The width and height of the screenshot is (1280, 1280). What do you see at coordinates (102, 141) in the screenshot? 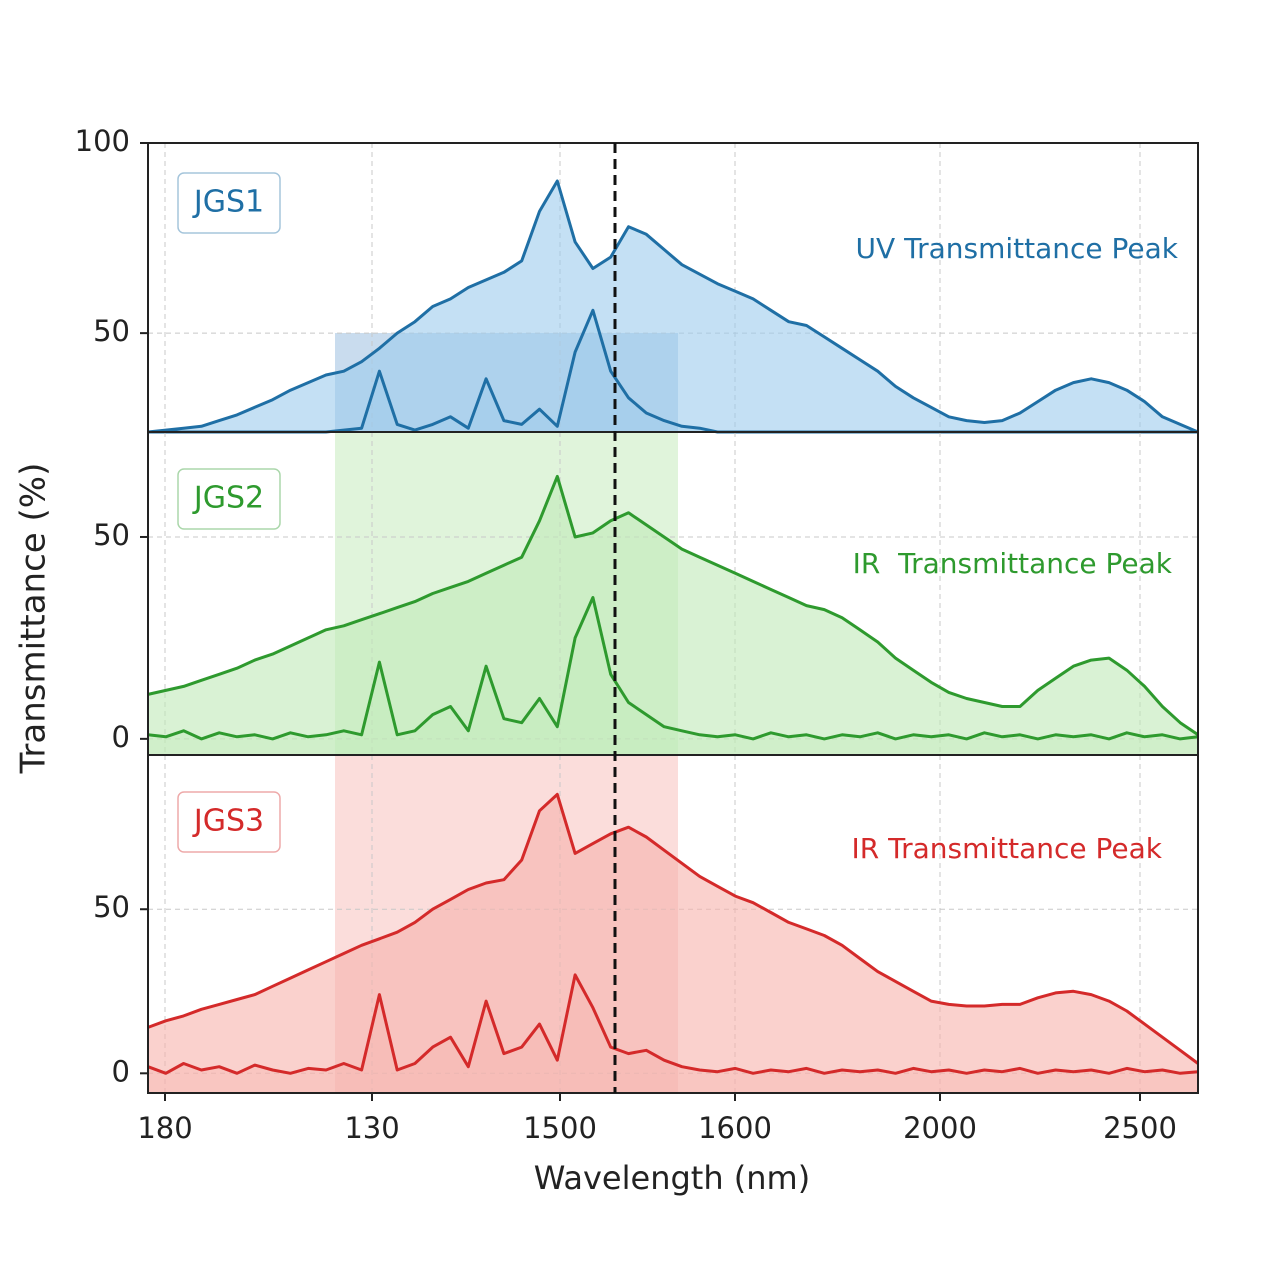
I see `y-tick-label: 100` at bounding box center [102, 141].